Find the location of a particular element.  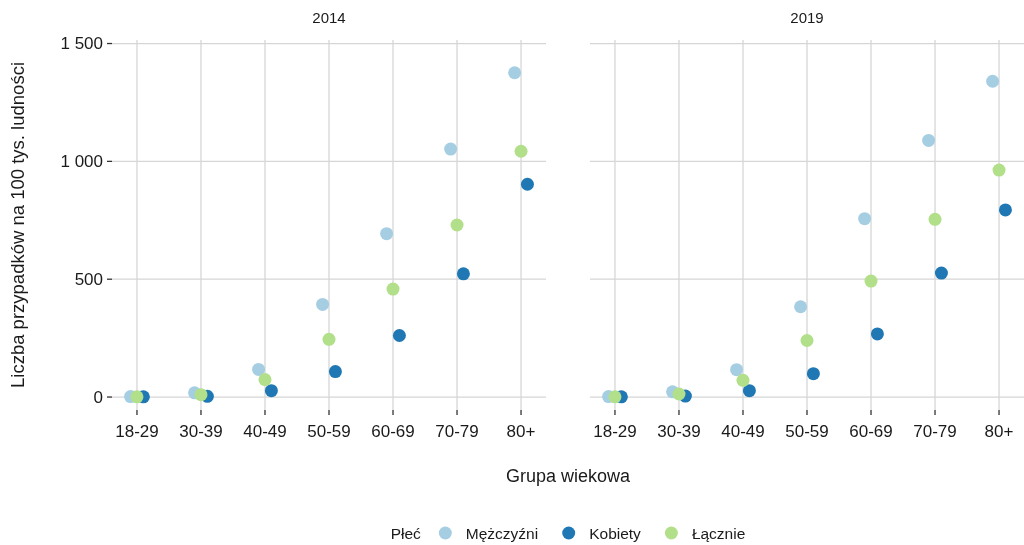

y-tick-label: 1 000 is located at coordinates (81, 162).